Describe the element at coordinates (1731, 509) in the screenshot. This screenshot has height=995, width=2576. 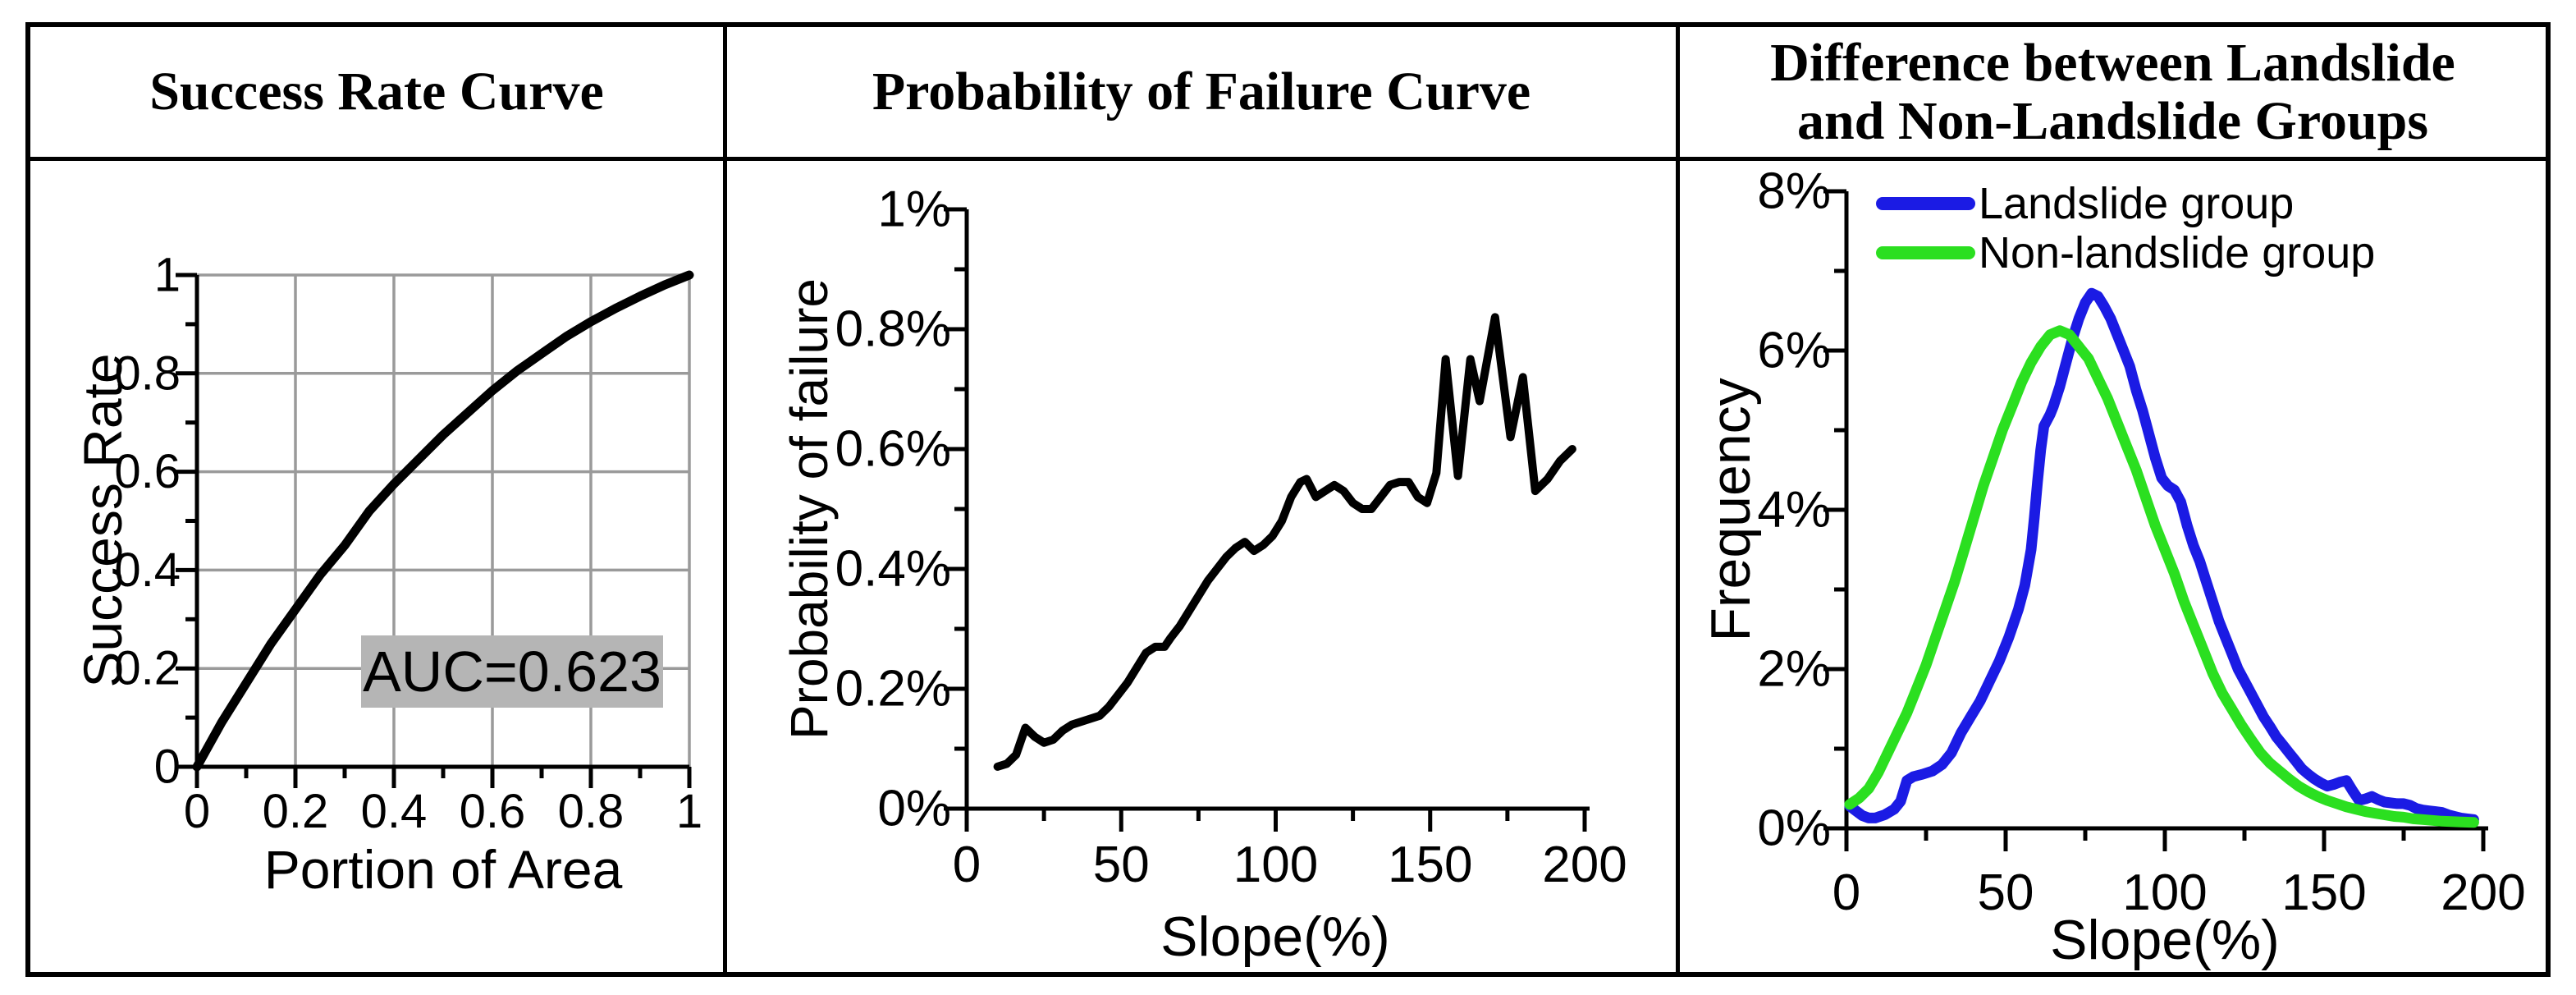
I see `y-axis-title: Frequency` at that location.